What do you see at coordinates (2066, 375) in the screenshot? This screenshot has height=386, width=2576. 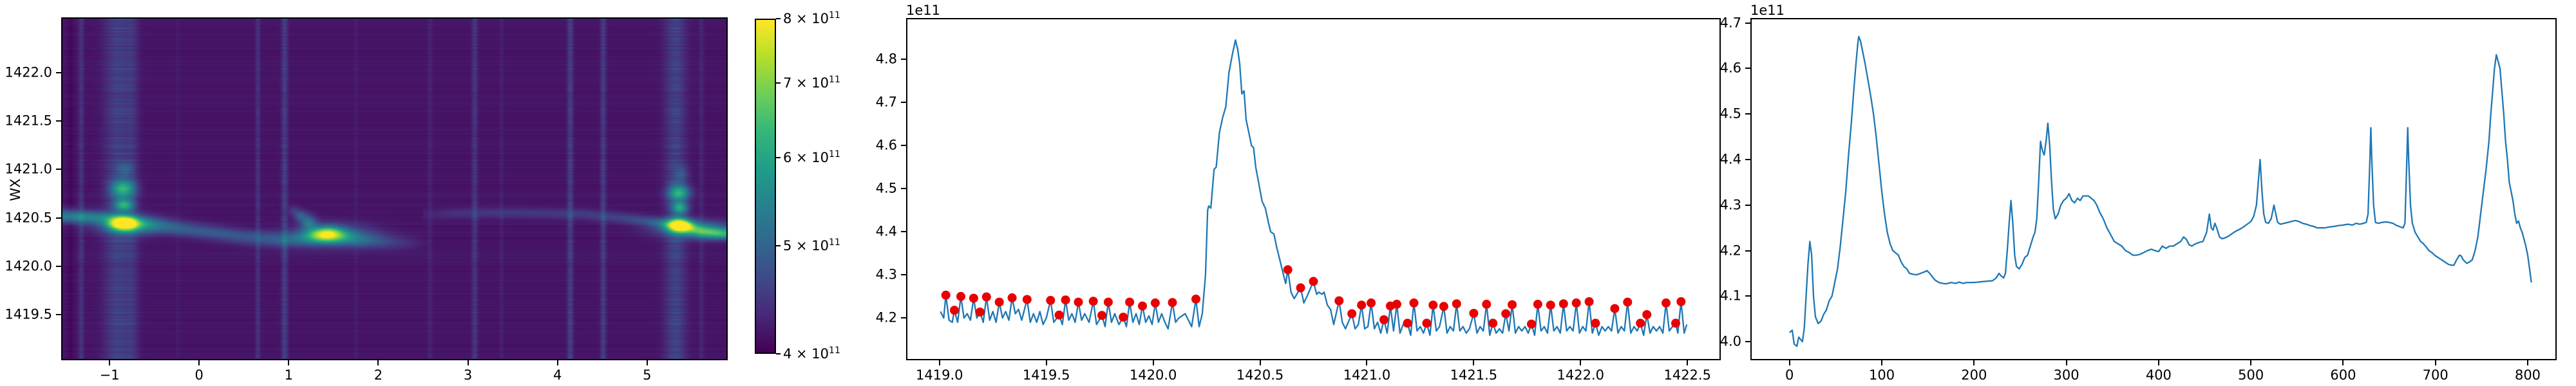 I see `timeseries-x-tick-label: 300` at bounding box center [2066, 375].